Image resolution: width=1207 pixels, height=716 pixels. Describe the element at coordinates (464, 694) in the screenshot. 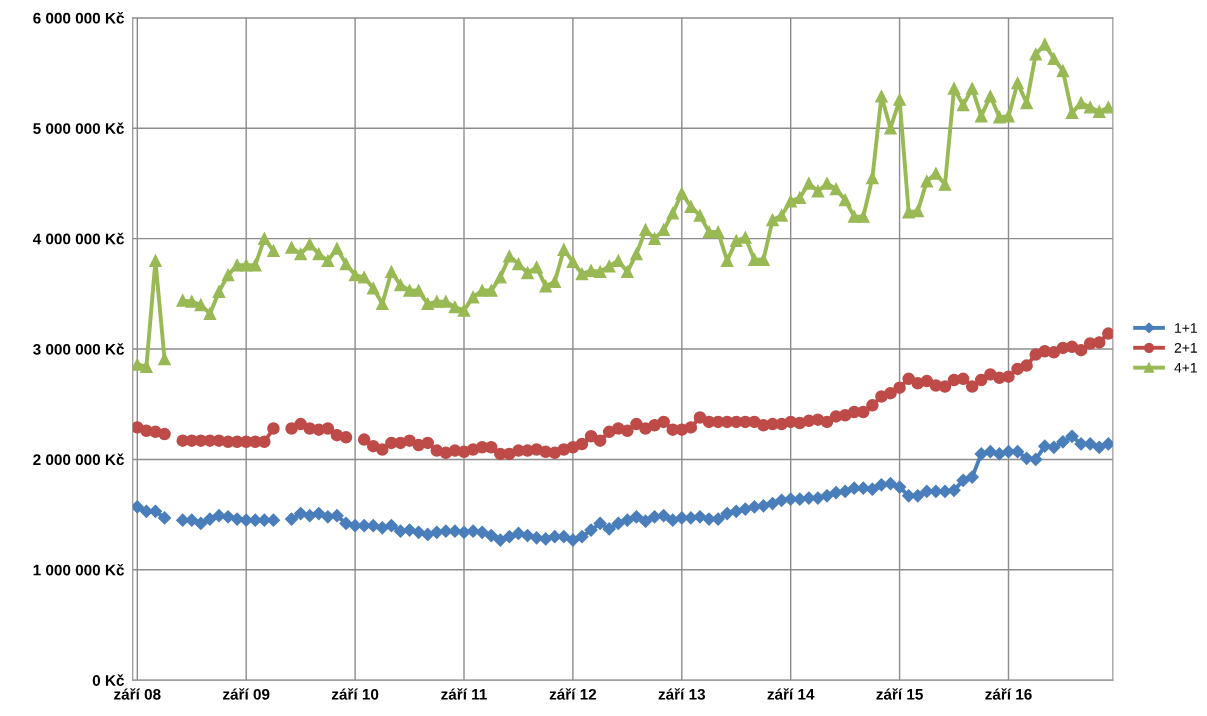

I see `x-tick-label: září 11` at that location.